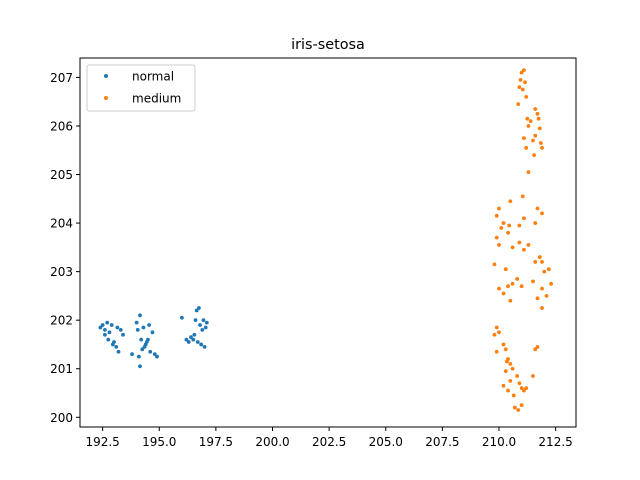 This screenshot has height=480, width=640. I want to click on y-tick-label: 205, so click(61, 175).